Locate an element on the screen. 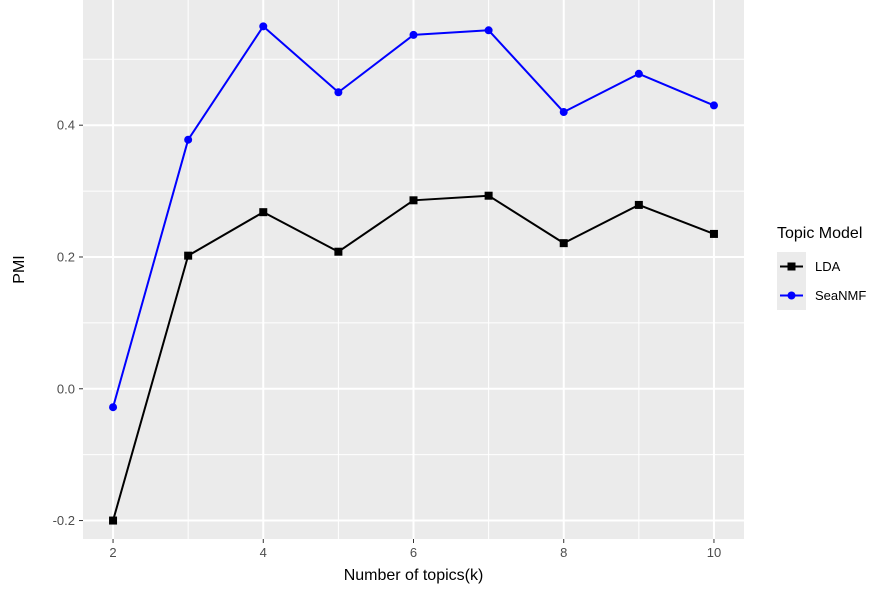 The width and height of the screenshot is (890, 593). x-tick-label: 10 is located at coordinates (714, 552).